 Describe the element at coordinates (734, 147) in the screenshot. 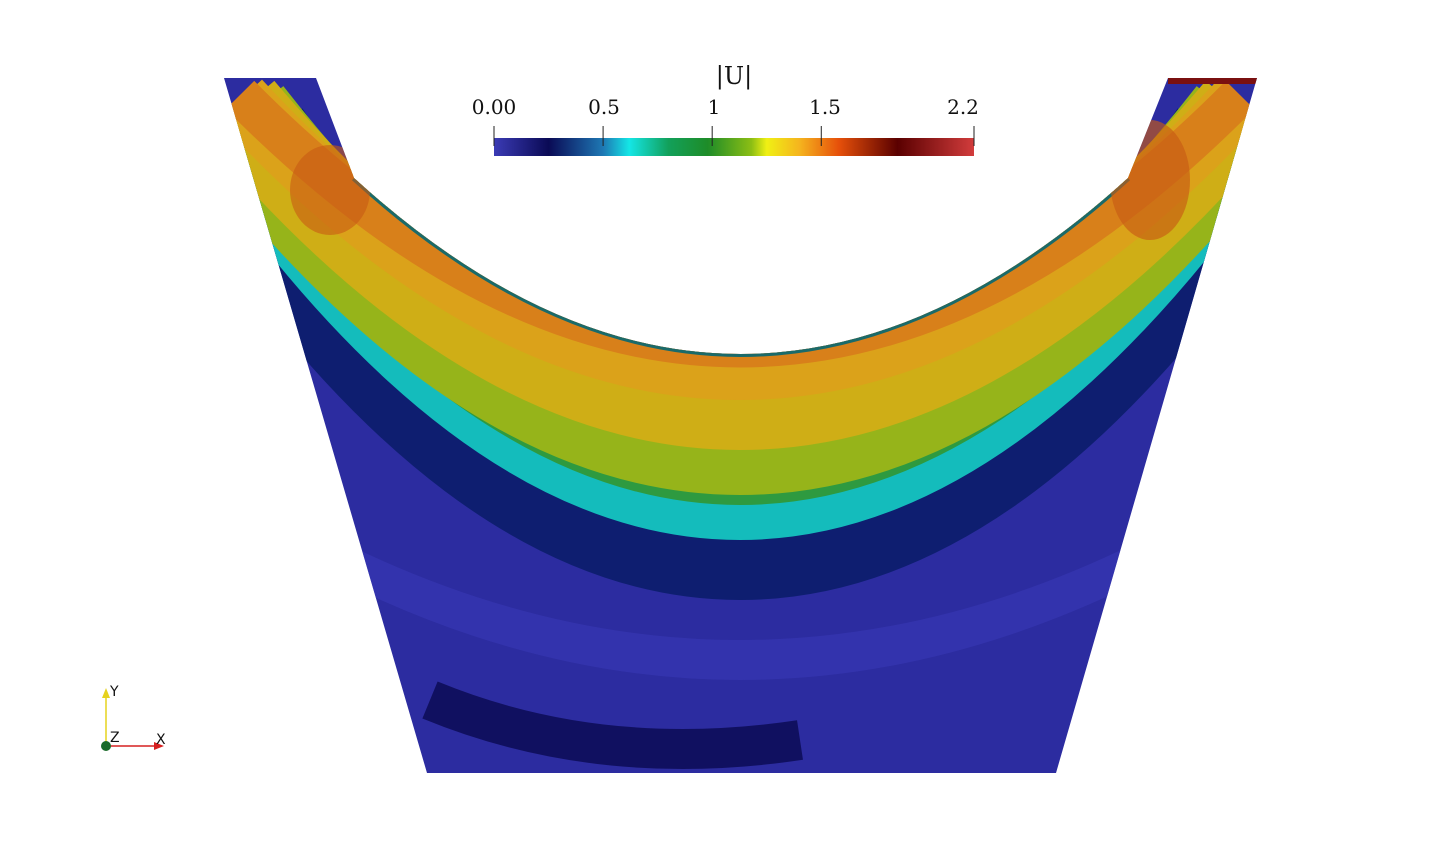

I see `colorbar-gradient` at that location.